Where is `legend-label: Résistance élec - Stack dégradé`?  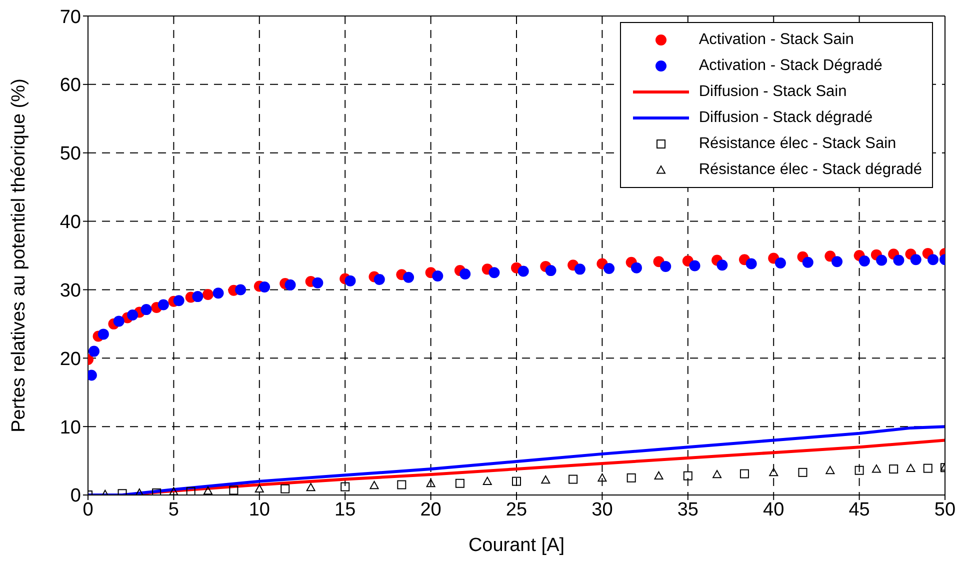
legend-label: Résistance élec - Stack dégradé is located at coordinates (810, 170).